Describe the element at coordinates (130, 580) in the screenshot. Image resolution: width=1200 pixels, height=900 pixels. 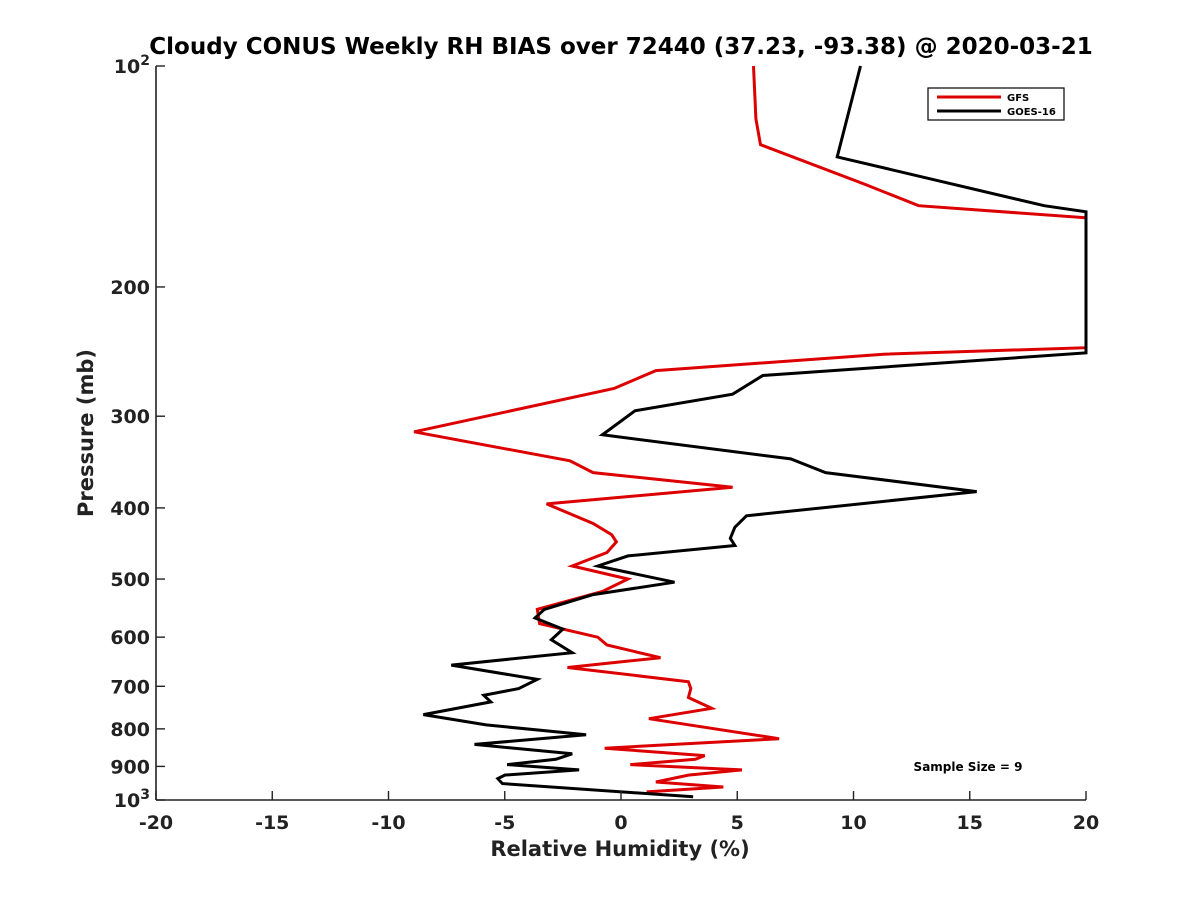
I see `y-tick-label: 500` at that location.